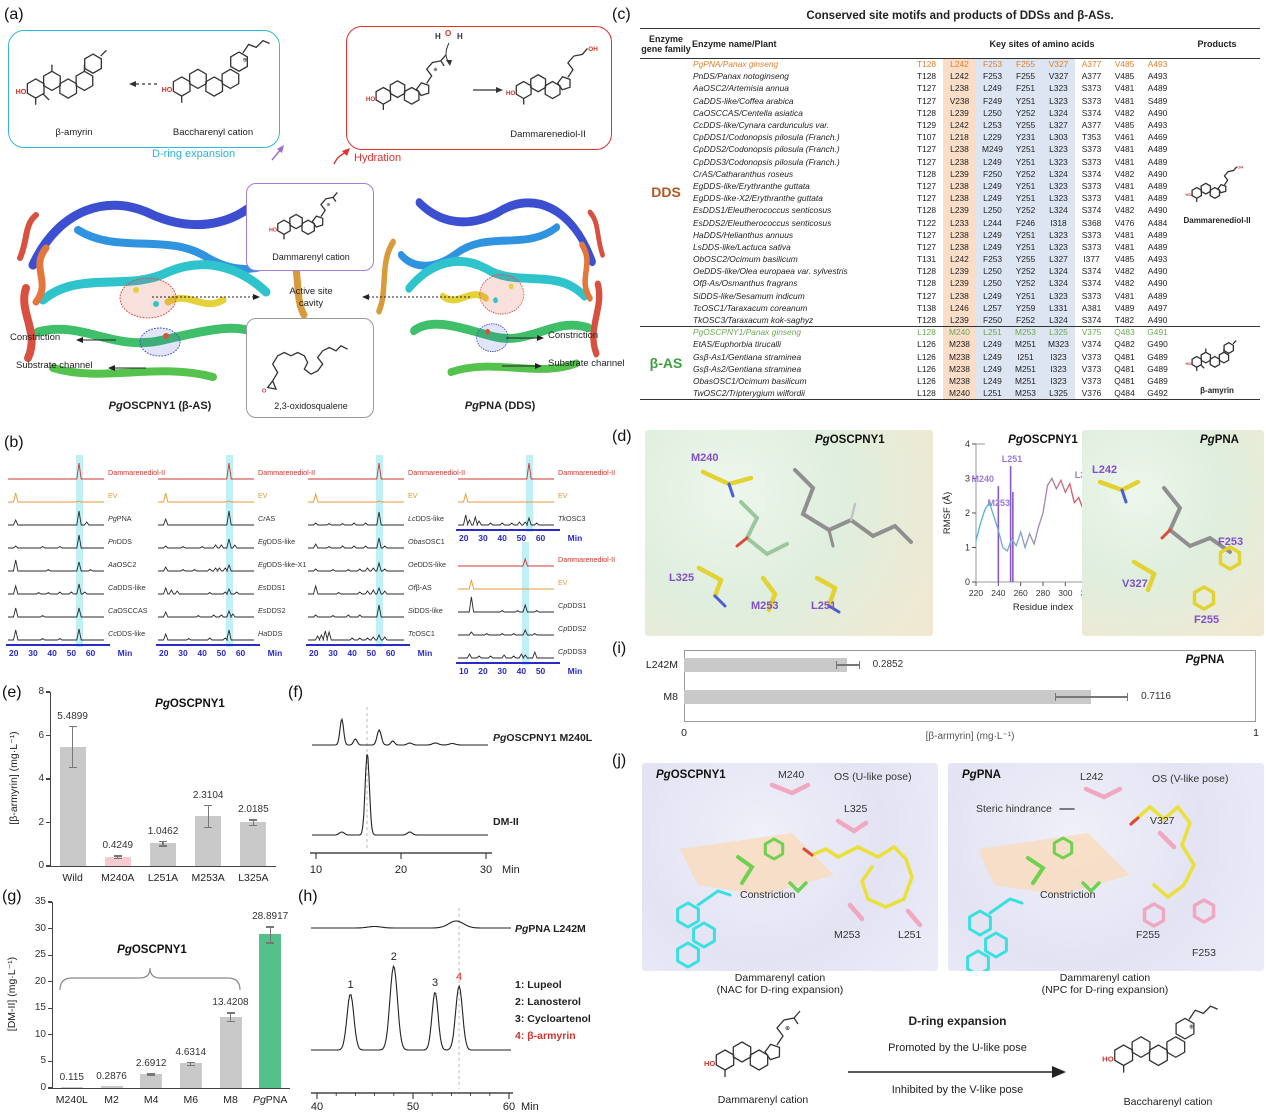 The image size is (1266, 1113). I want to click on key-site: V327, so click(1058, 64).